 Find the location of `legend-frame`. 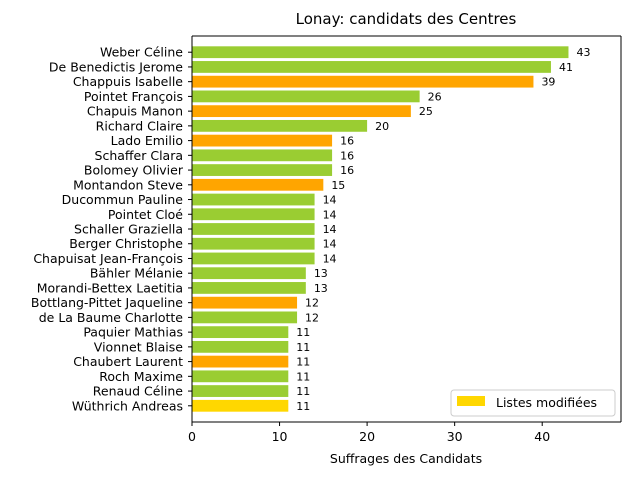

legend-frame is located at coordinates (533, 403).